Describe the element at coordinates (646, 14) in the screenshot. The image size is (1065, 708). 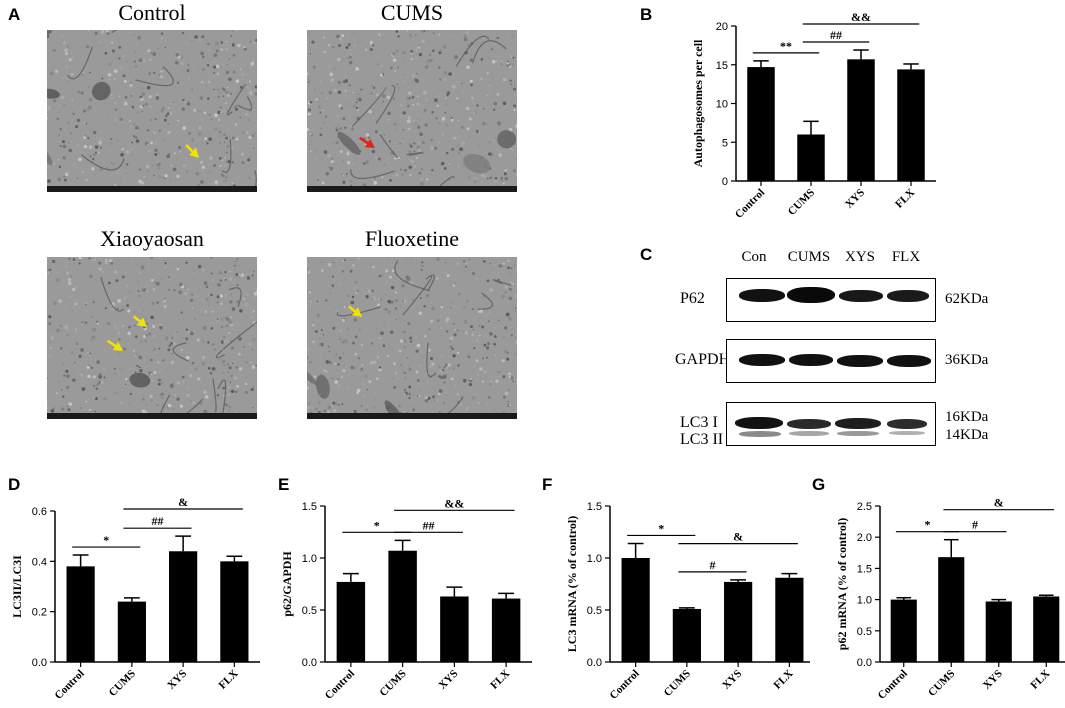
I see `panel-label-b: B` at that location.